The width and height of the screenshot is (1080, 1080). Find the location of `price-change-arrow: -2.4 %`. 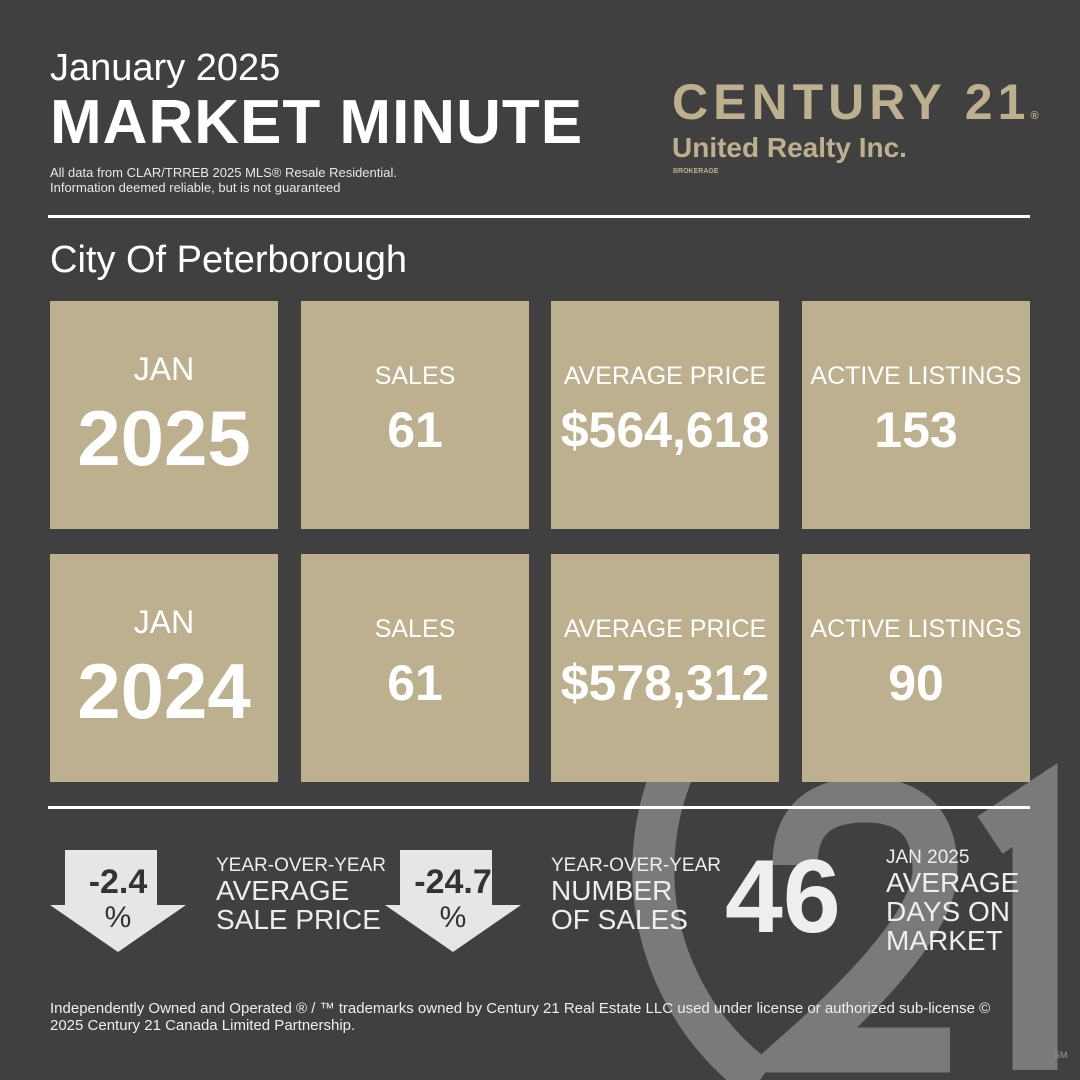

price-change-arrow: -2.4 % is located at coordinates (118, 901).